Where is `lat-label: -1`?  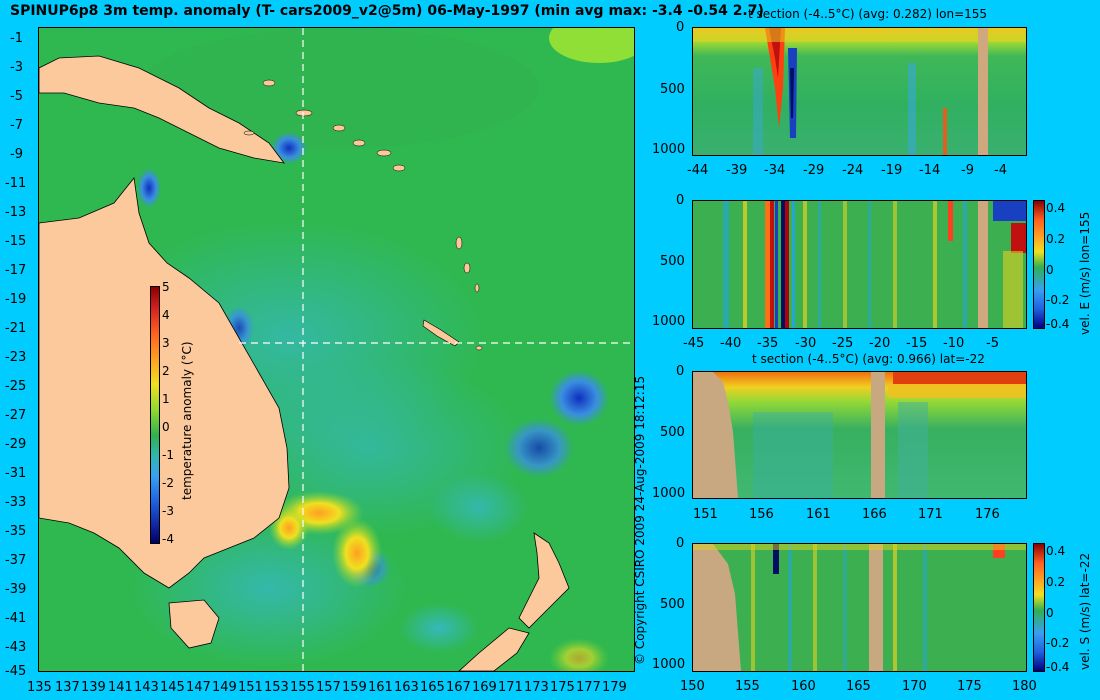 lat-label: -1 is located at coordinates (16, 38).